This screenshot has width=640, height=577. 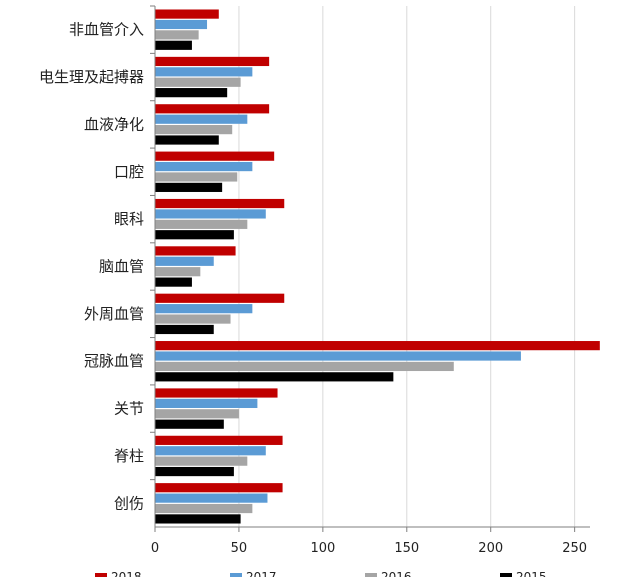 I want to click on x-tick-label: 0, so click(x=155, y=548).